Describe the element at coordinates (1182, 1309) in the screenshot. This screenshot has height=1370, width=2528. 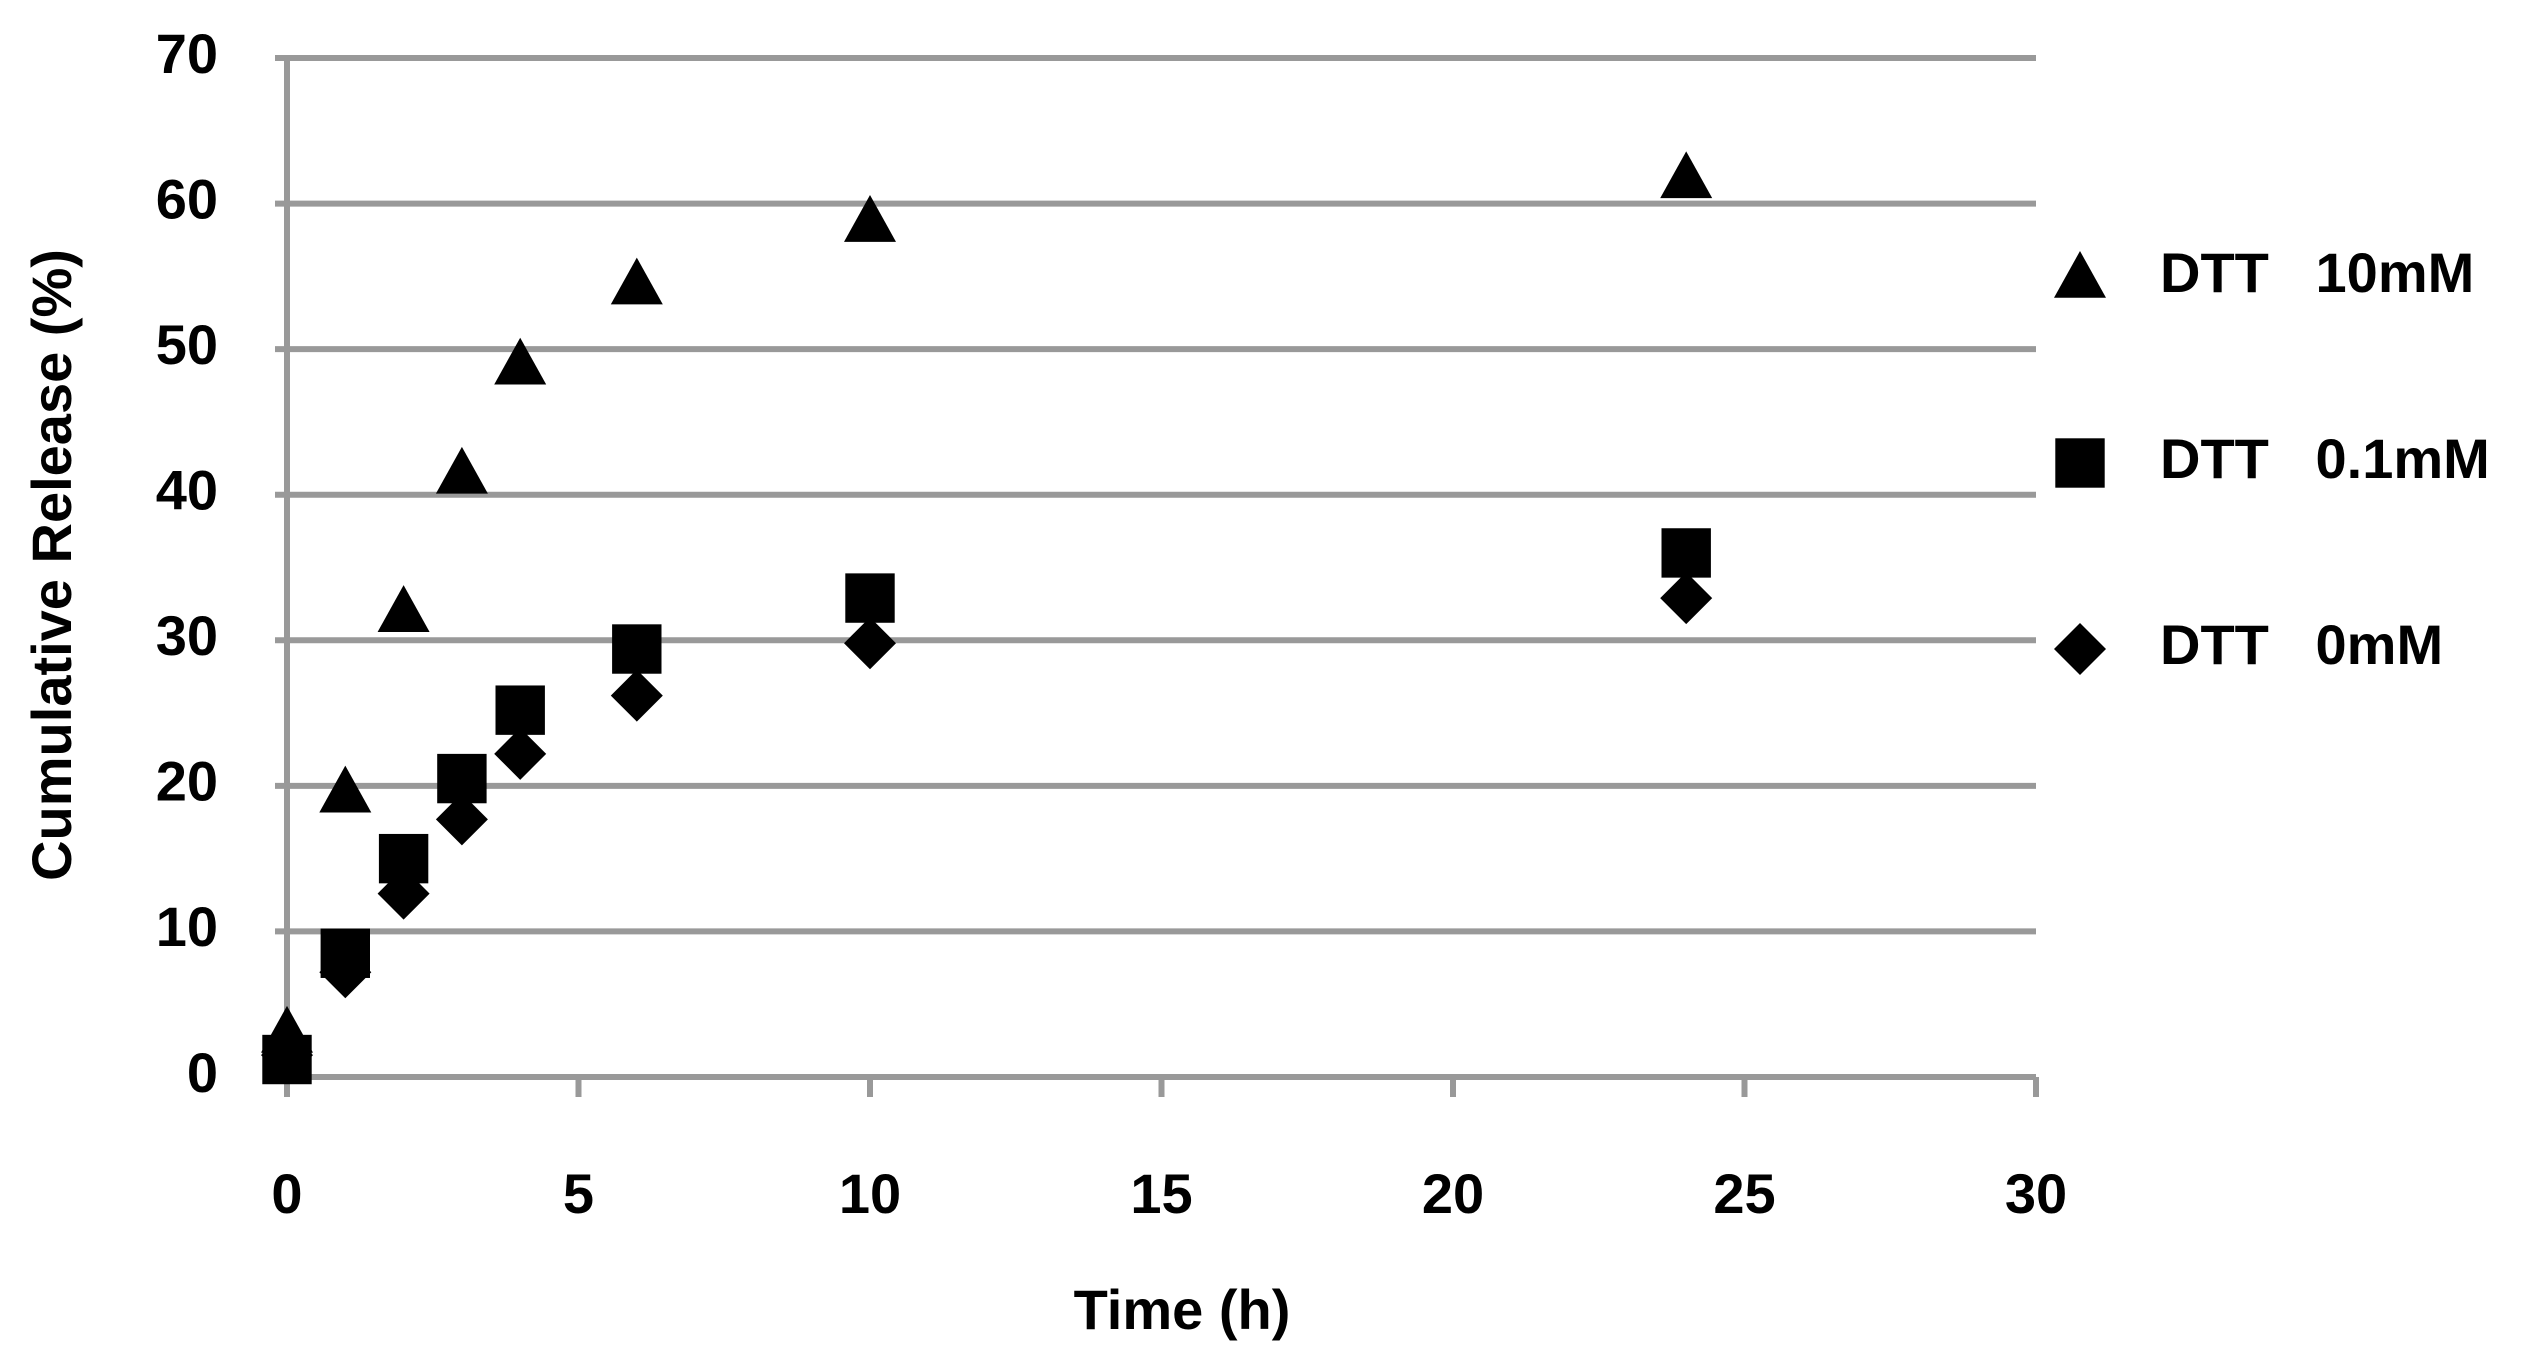
I see `x-axis-title: Time (h)` at that location.